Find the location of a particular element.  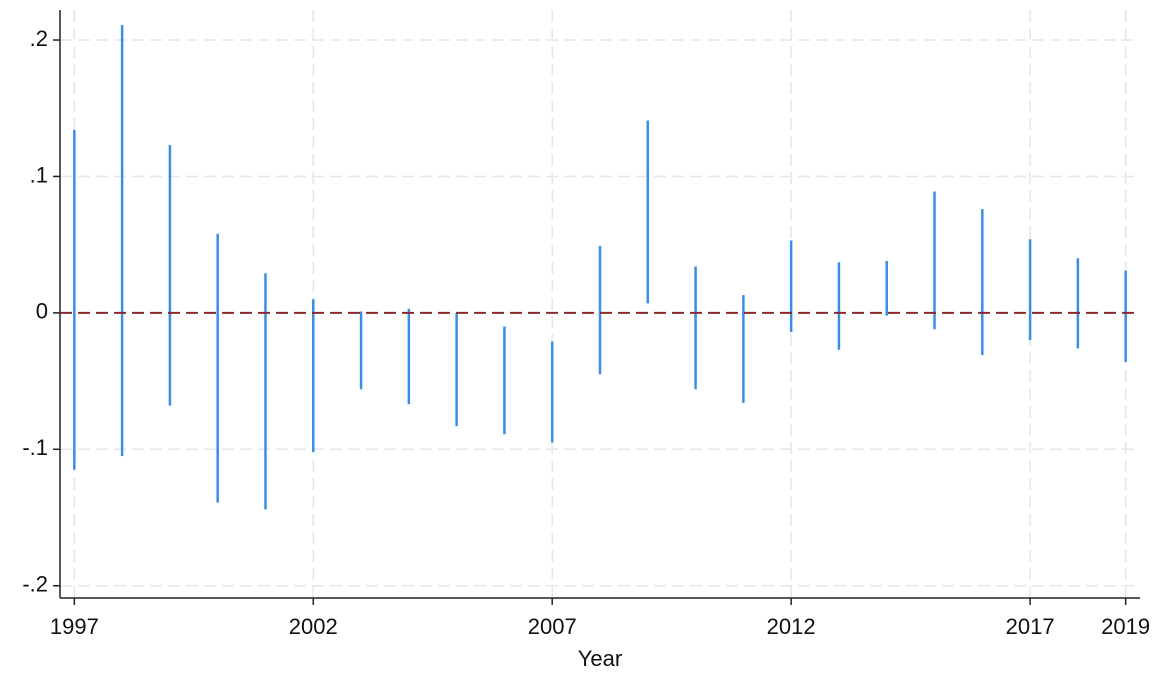

x-tick-label: 1997 is located at coordinates (74, 626).